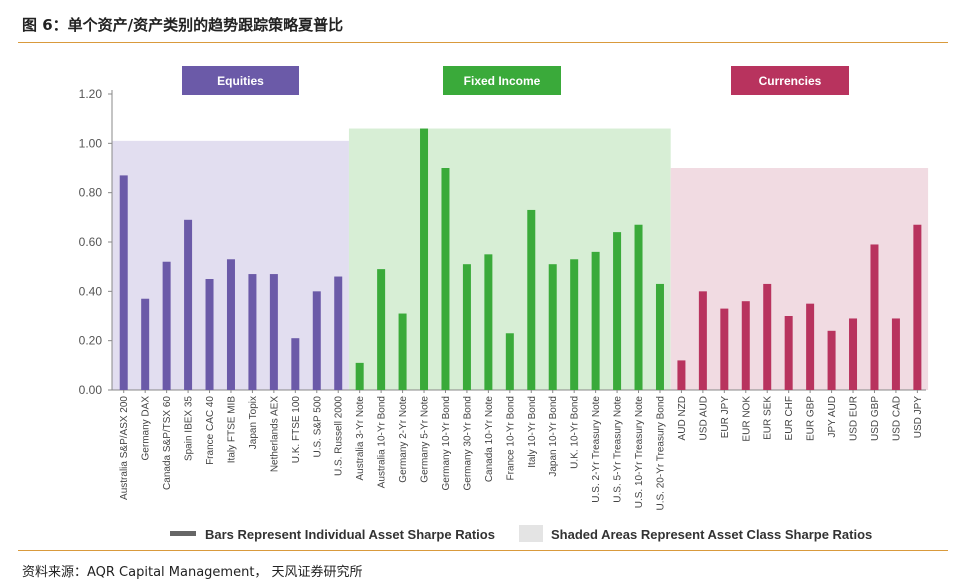  What do you see at coordinates (811, 418) in the screenshot?
I see `category-label: EUR GBP` at bounding box center [811, 418].